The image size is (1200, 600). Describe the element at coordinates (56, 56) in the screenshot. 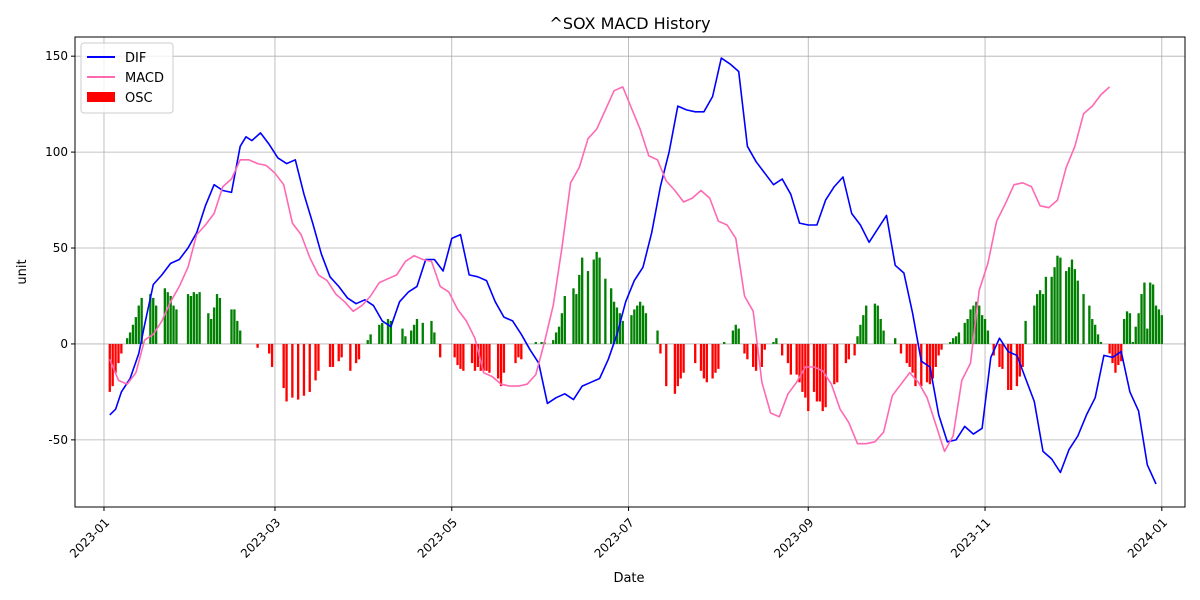

I see `y-tick-label: 150` at that location.